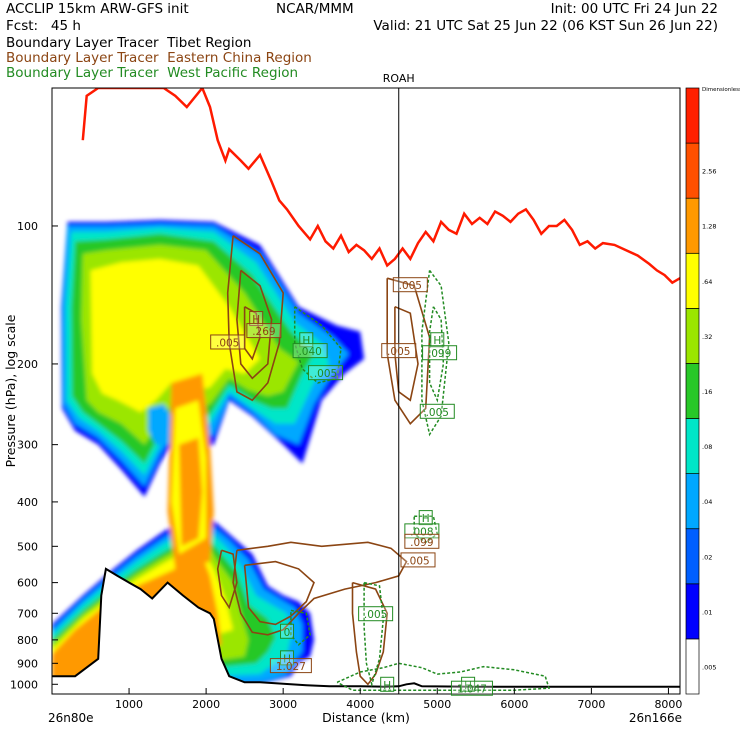 The width and height of the screenshot is (740, 740). Describe the element at coordinates (27, 613) in the screenshot. I see `y-tick-label: 700` at that location.